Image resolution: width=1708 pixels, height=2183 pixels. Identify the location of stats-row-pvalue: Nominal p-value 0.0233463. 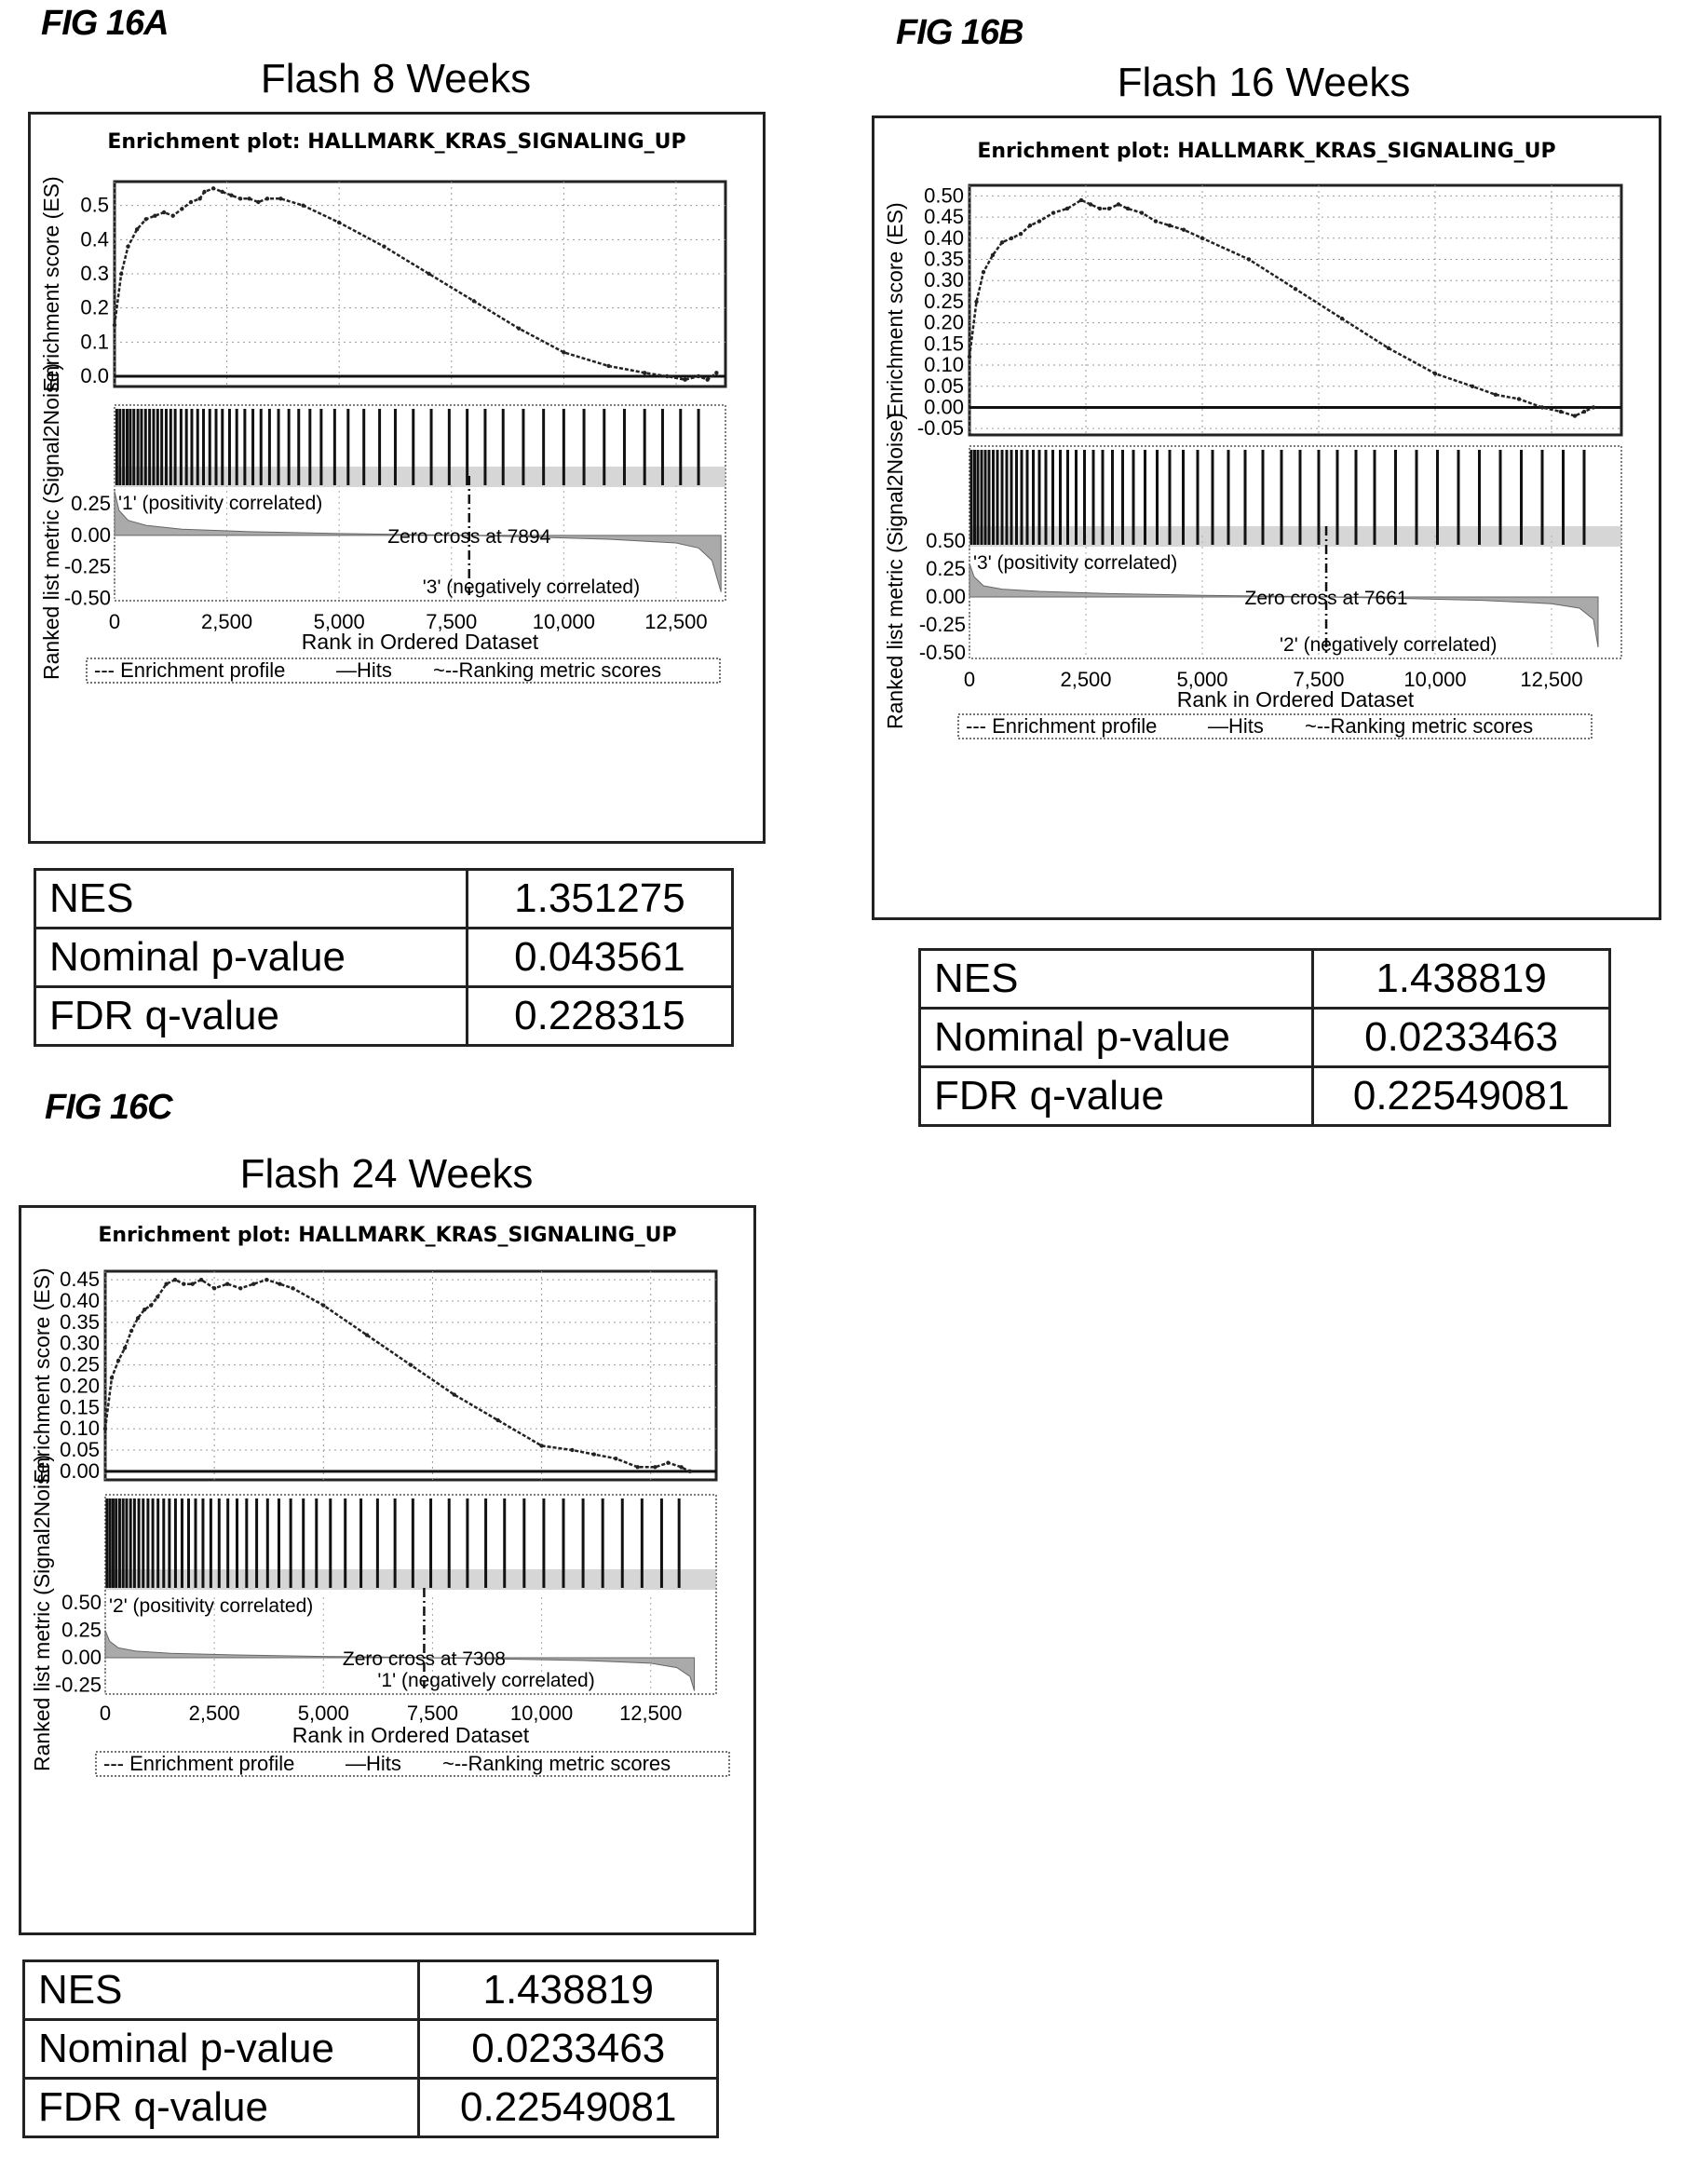
(1264, 1037).